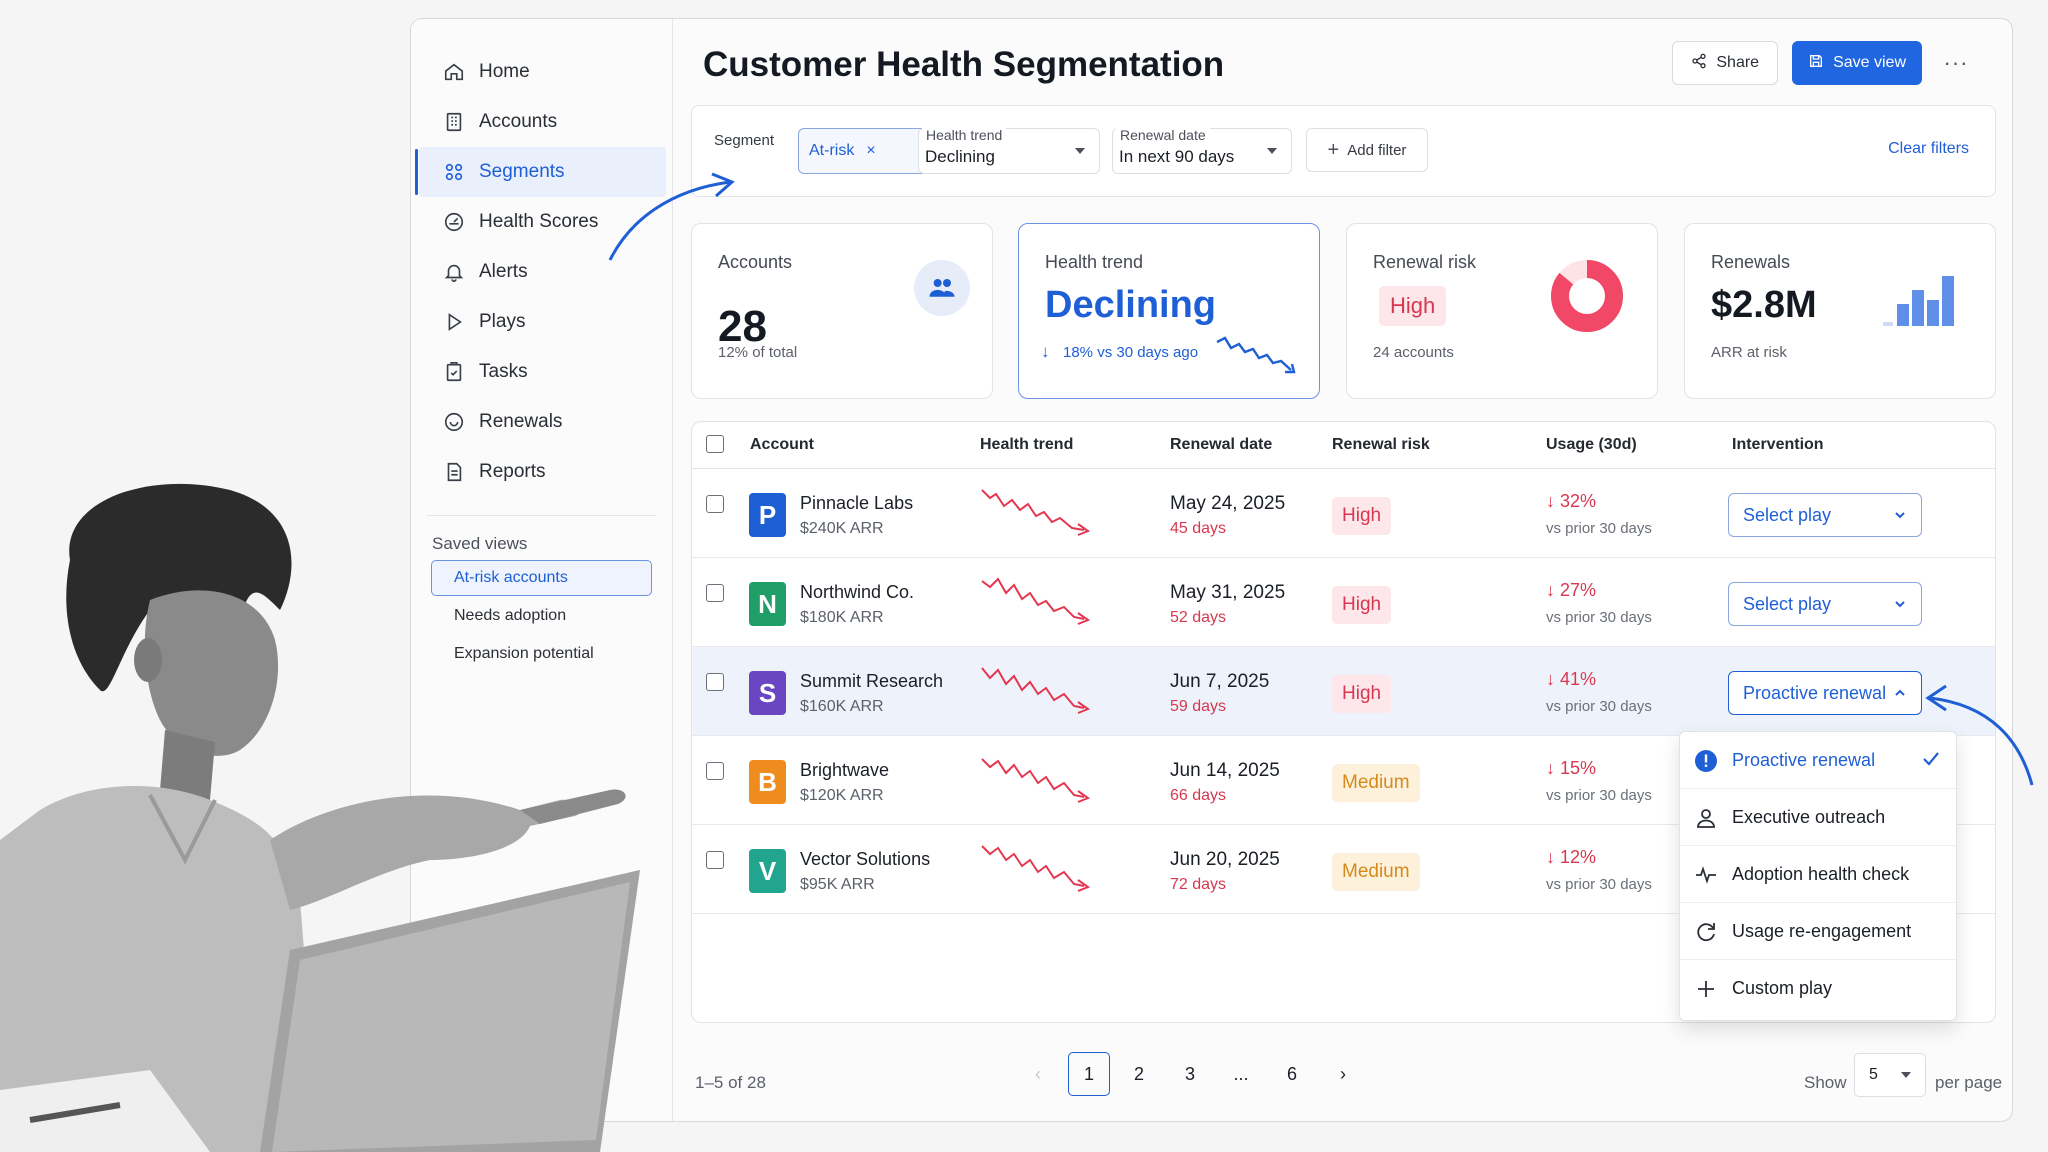 Image resolution: width=2048 pixels, height=1152 pixels. I want to click on users-icon, so click(942, 288).